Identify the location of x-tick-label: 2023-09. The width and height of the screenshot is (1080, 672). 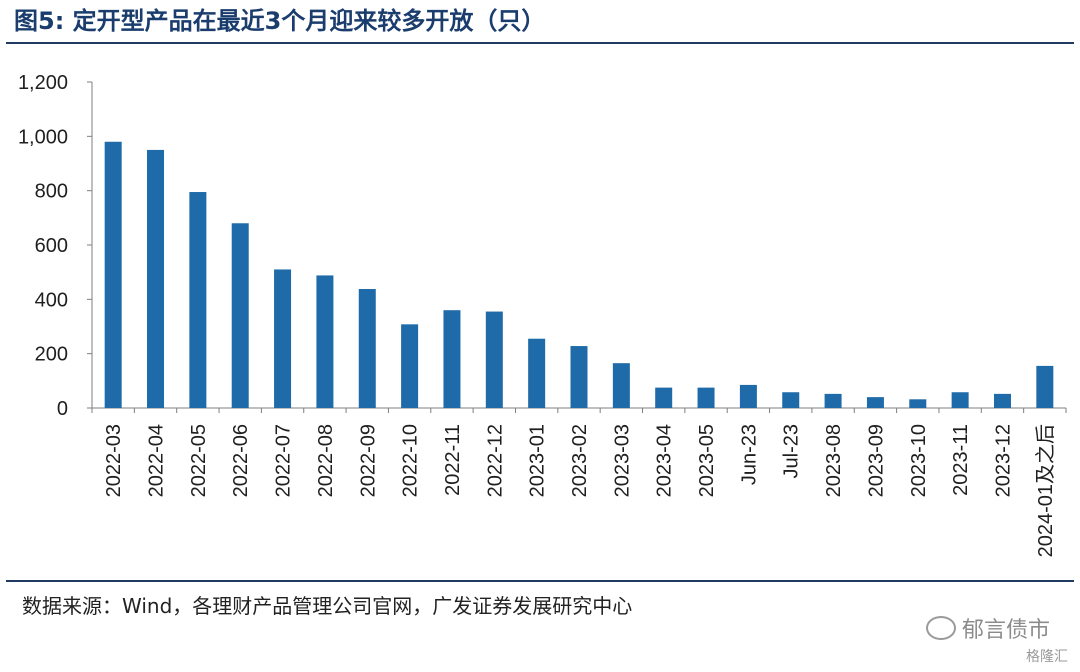
(876, 460).